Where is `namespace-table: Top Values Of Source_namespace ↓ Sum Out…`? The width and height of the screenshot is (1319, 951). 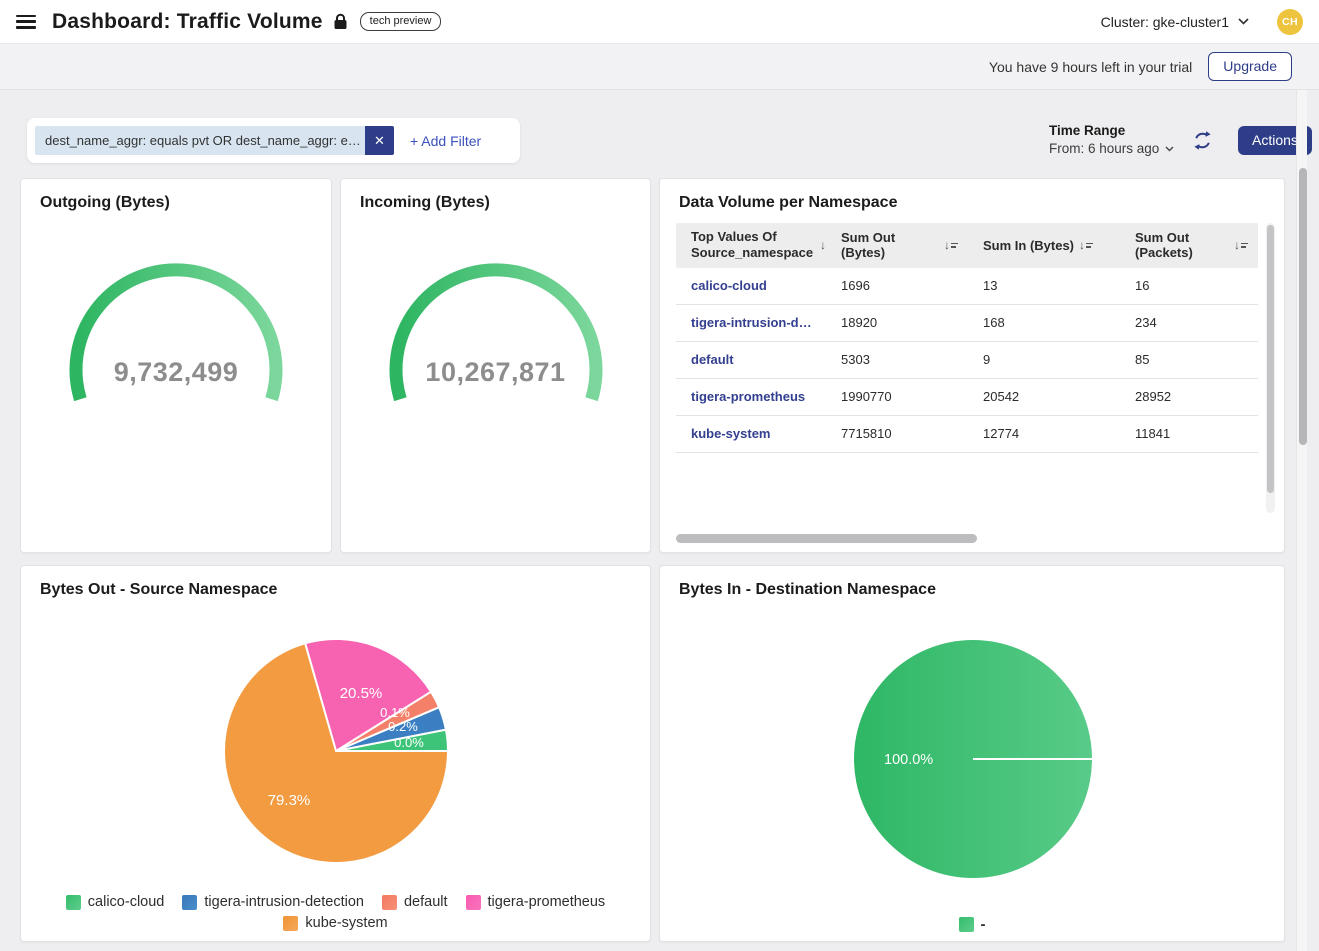
namespace-table: Top Values Of Source_namespace ↓ Sum Out… is located at coordinates (967, 338).